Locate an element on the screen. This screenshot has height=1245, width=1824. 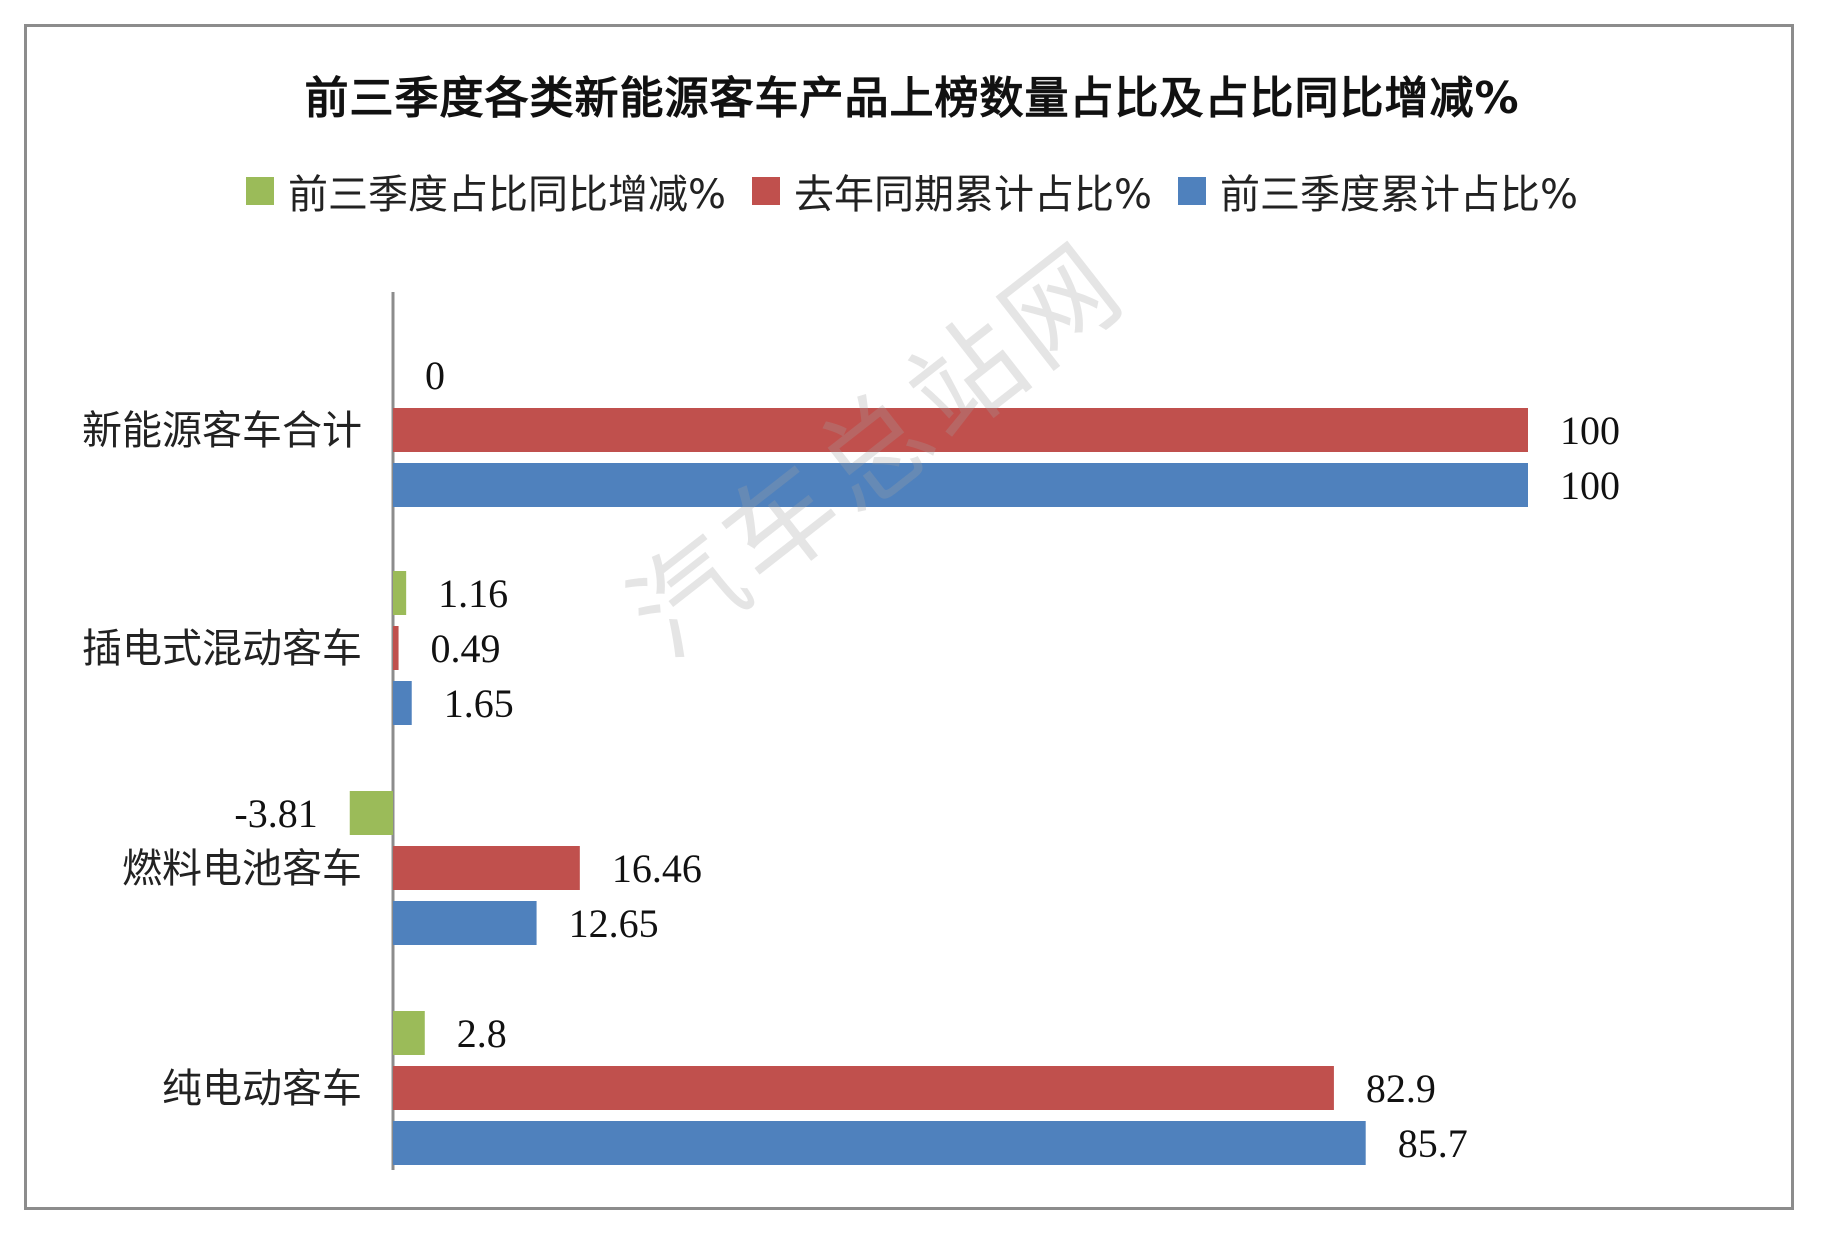
data-label: 0 is located at coordinates (435, 375).